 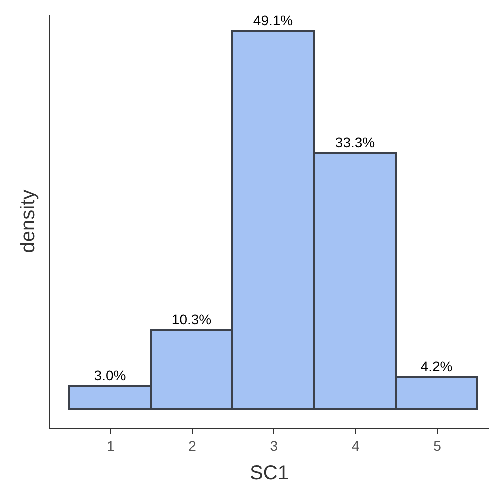 What do you see at coordinates (192, 446) in the screenshot?
I see `x-tick-label: 2` at bounding box center [192, 446].